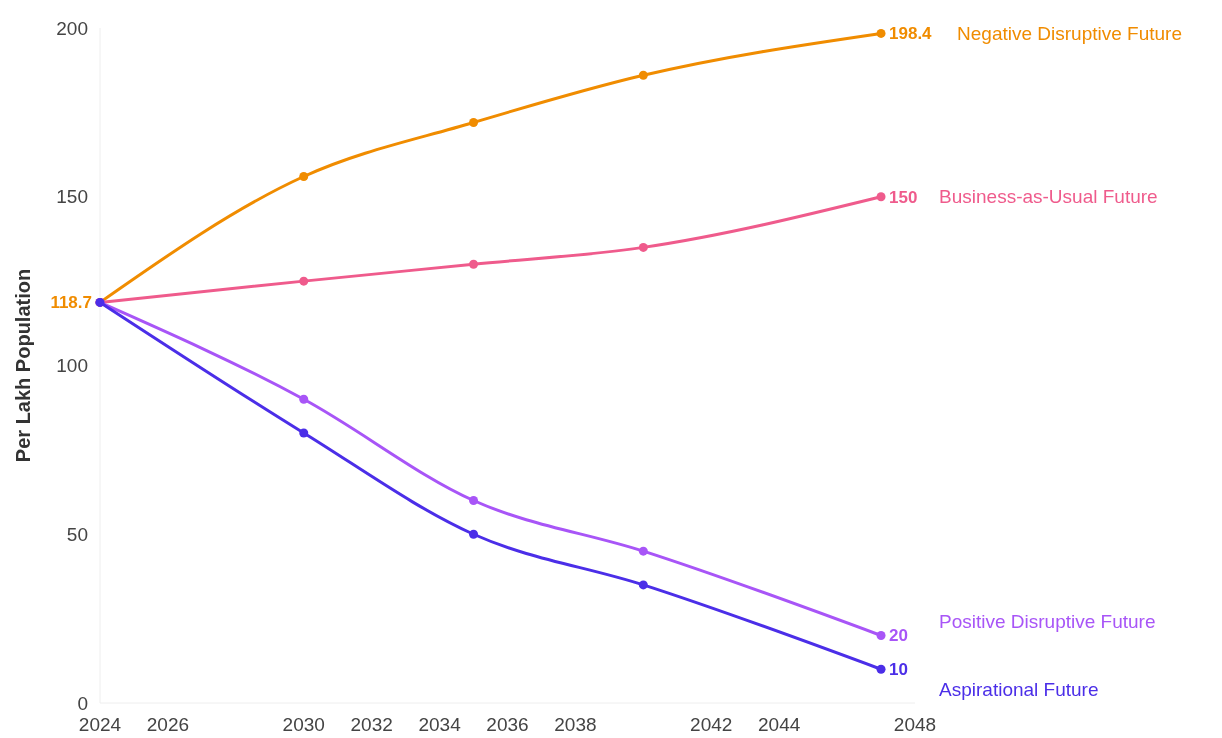  I want to click on text: Negative Disruptive Future, so click(1069, 34).